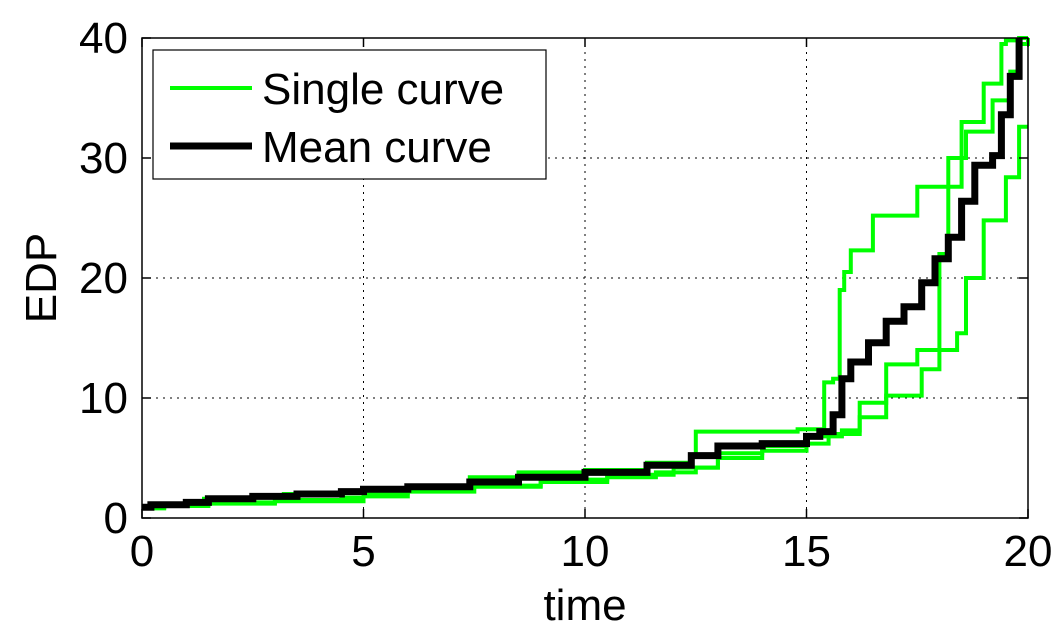 The image size is (1064, 634). I want to click on x-tick-label: 20, so click(1028, 551).